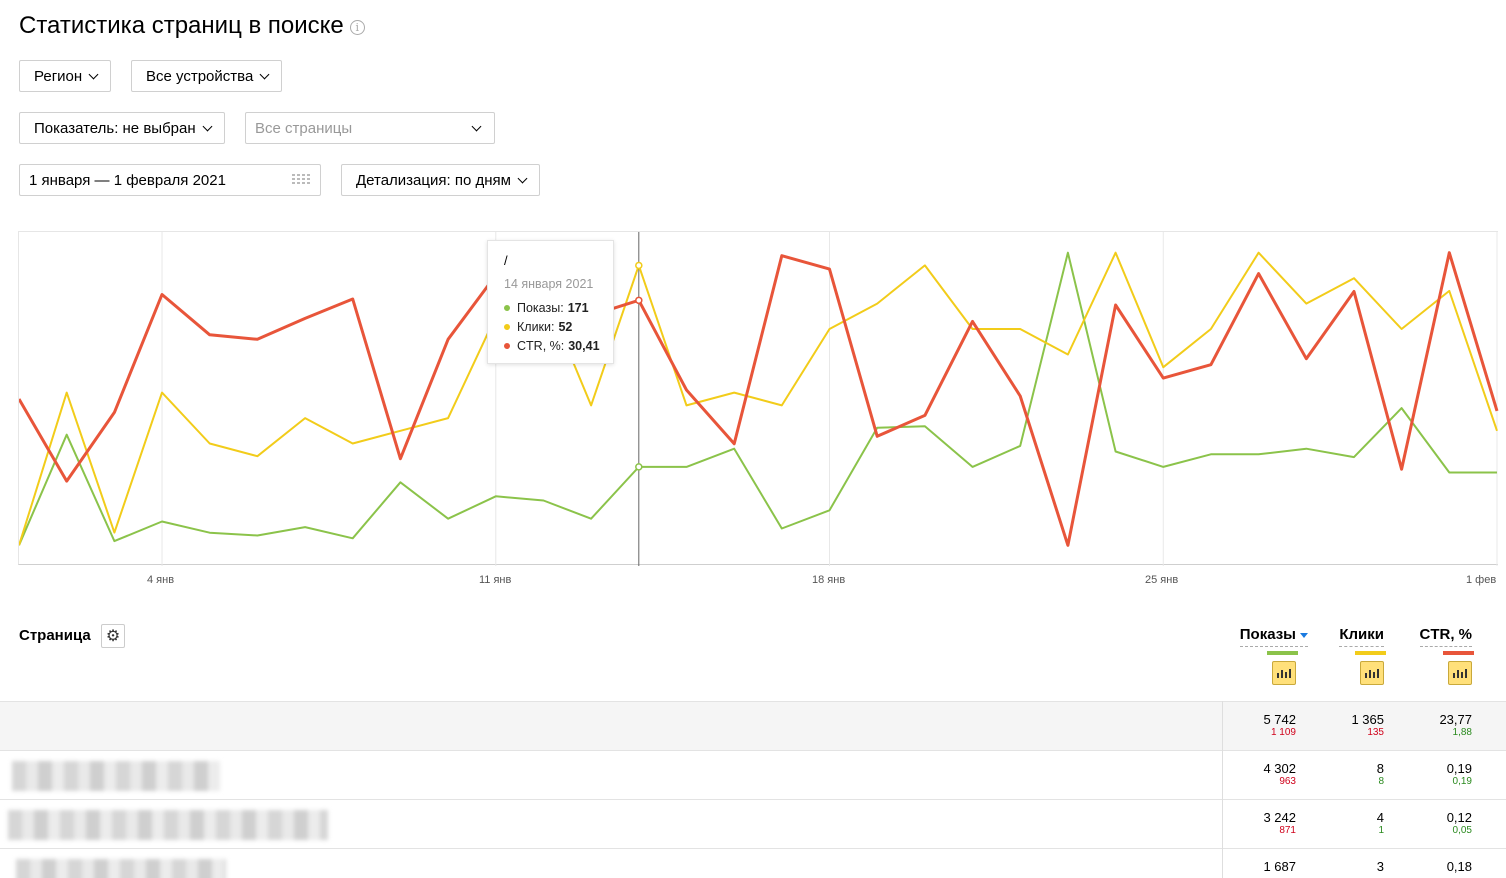  I want to click on table-divider, so click(1222, 789).